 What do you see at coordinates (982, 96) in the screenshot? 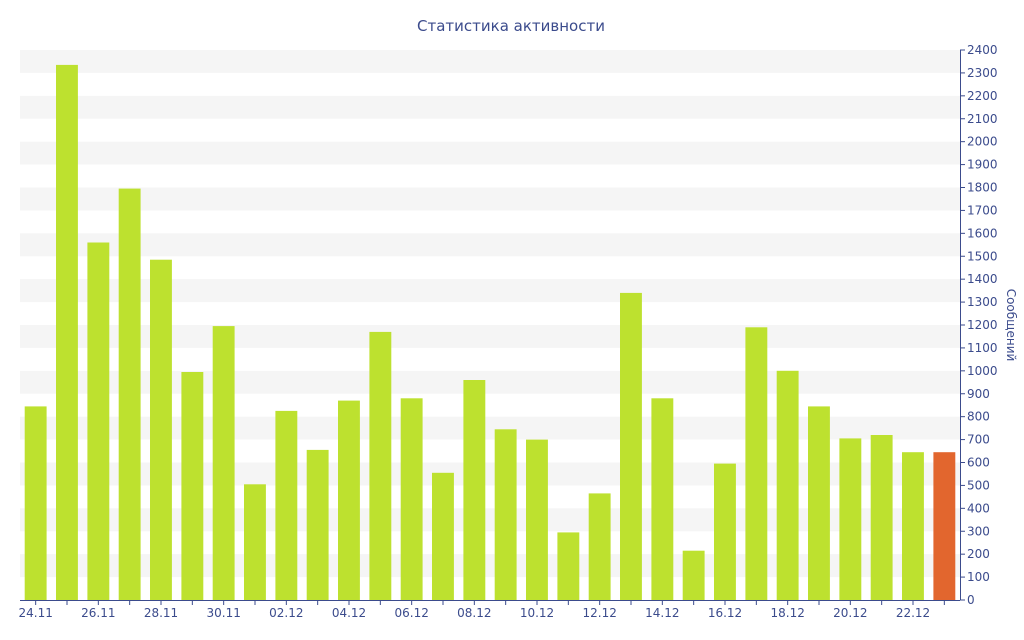
I see `y-tick-label: 2200` at bounding box center [982, 96].